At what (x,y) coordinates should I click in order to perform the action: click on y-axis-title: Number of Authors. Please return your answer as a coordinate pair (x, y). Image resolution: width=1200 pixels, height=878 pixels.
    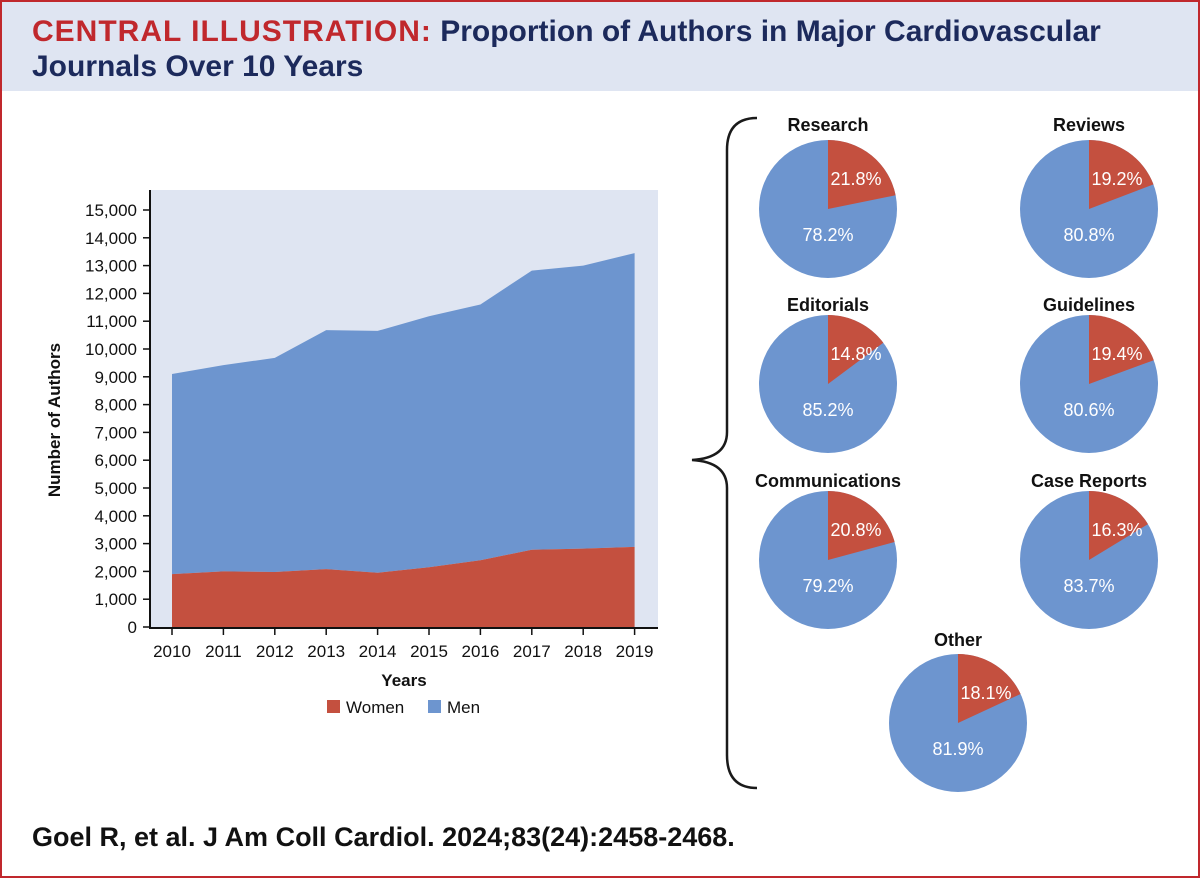
    Looking at the image, I should click on (54, 420).